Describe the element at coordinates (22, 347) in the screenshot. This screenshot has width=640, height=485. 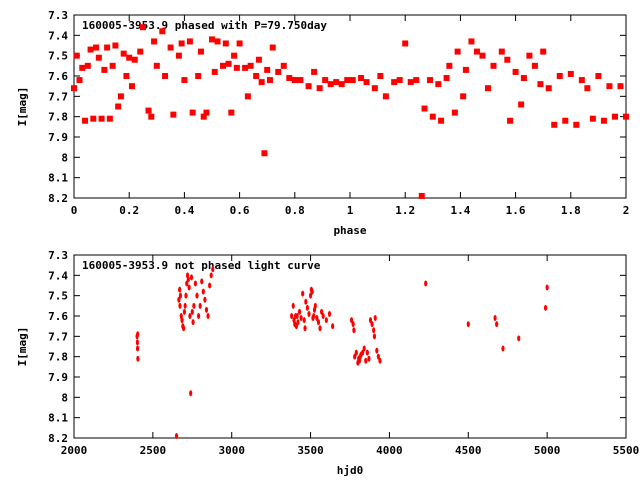
I see `y-axis-label: I[mag]` at that location.